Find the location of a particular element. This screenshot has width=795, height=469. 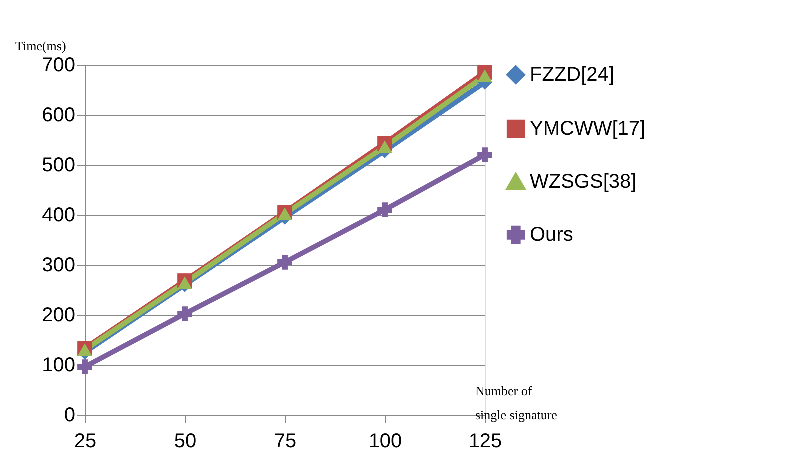

y-tick-label: 300 is located at coordinates (59, 265).